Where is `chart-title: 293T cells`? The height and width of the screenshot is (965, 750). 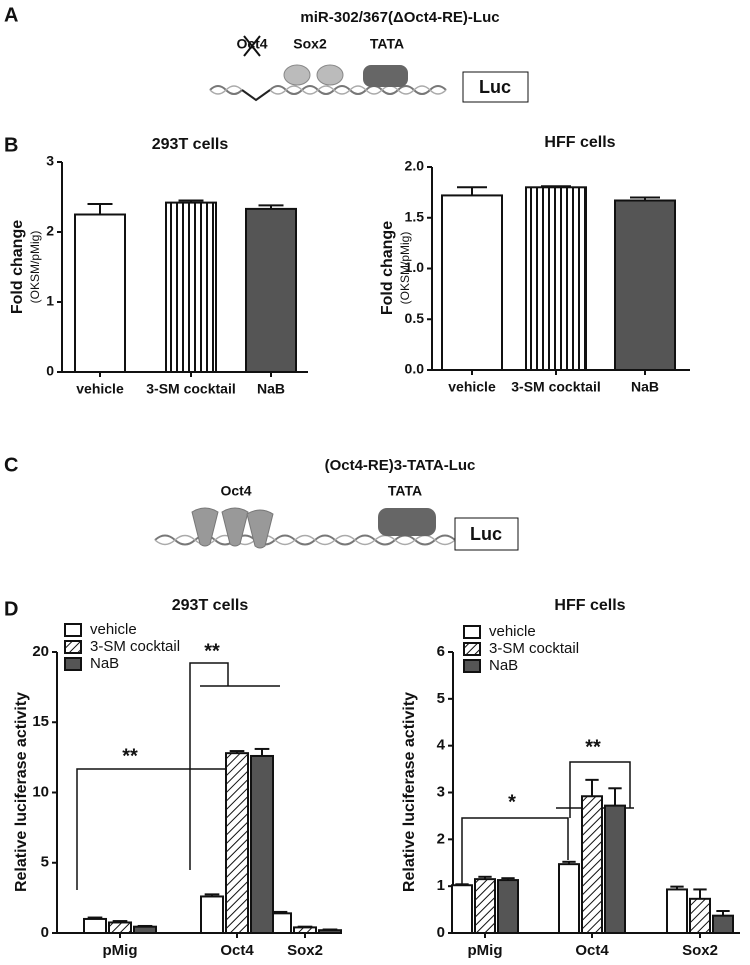
chart-title: 293T cells is located at coordinates (210, 605).